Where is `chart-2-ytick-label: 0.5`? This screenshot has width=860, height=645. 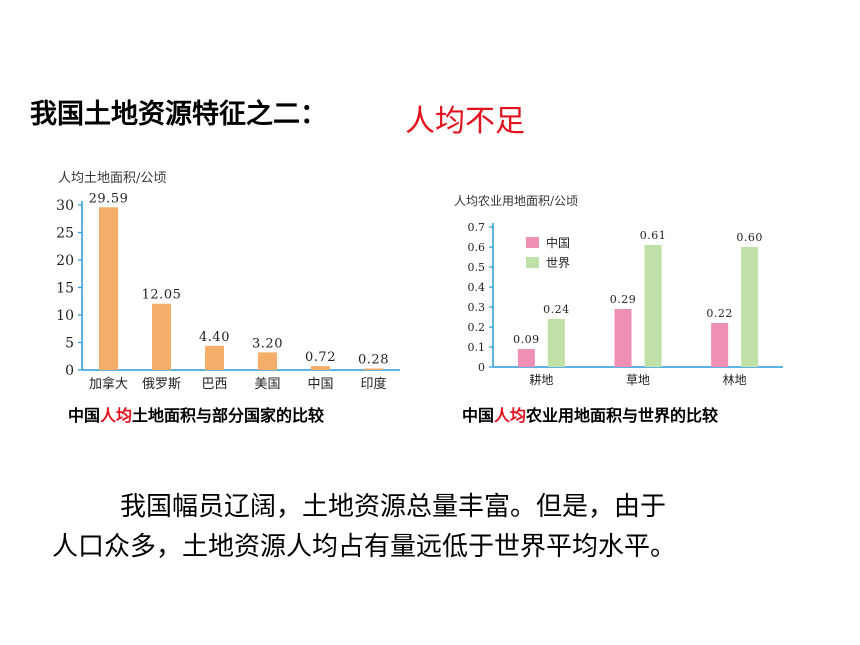
chart-2-ytick-label: 0.5 is located at coordinates (477, 267).